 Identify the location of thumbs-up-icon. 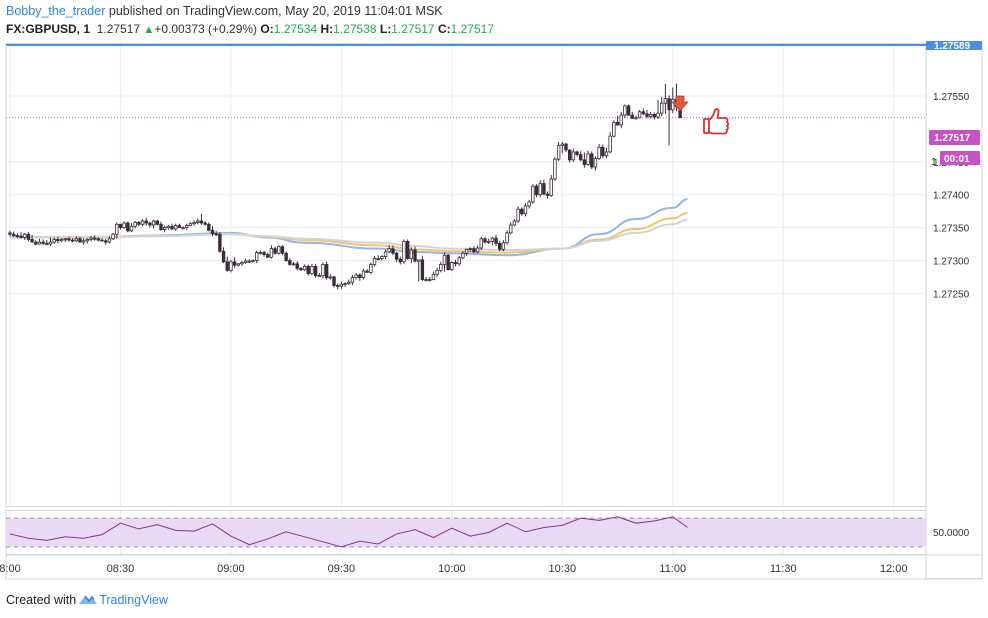
(716, 121).